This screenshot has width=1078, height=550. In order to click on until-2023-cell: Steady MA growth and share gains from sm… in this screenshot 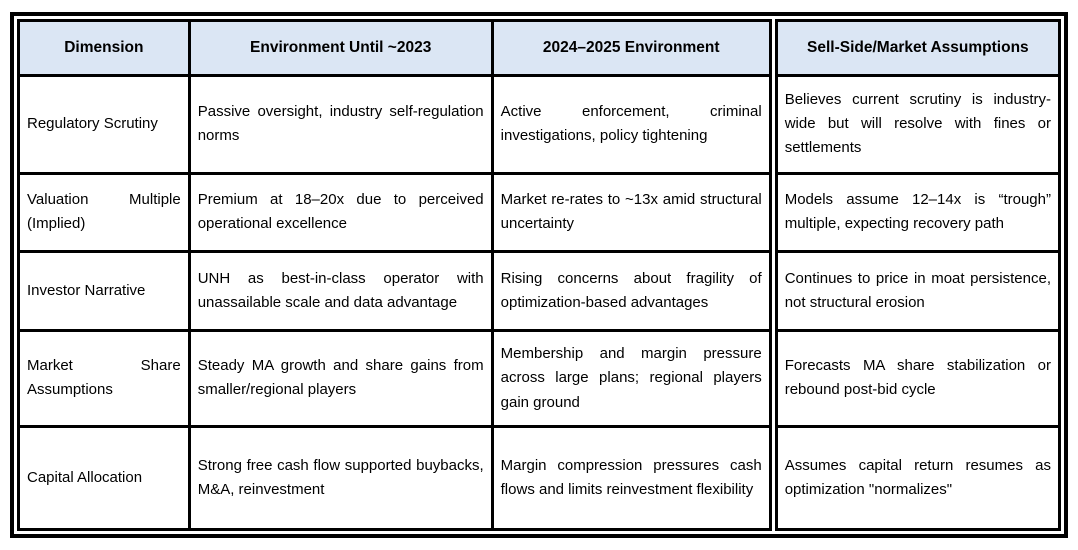, I will do `click(340, 378)`.